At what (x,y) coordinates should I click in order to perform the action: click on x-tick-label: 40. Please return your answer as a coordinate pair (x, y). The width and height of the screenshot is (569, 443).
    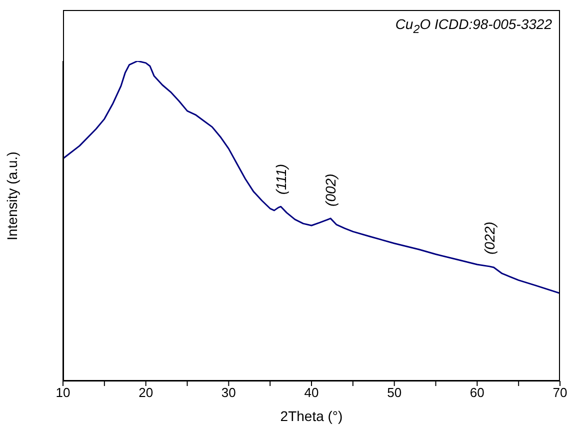
    Looking at the image, I should click on (311, 392).